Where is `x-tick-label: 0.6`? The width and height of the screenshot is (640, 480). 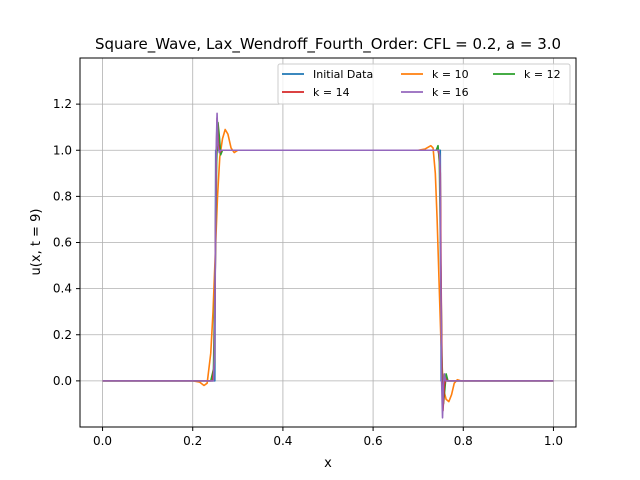
x-tick-label: 0.6 is located at coordinates (373, 441).